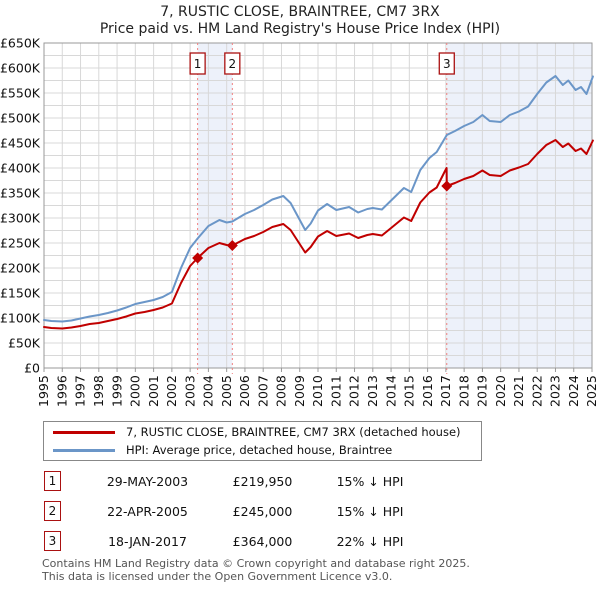 The width and height of the screenshot is (600, 590). I want to click on y-tick-label: £50K, so click(24, 343).